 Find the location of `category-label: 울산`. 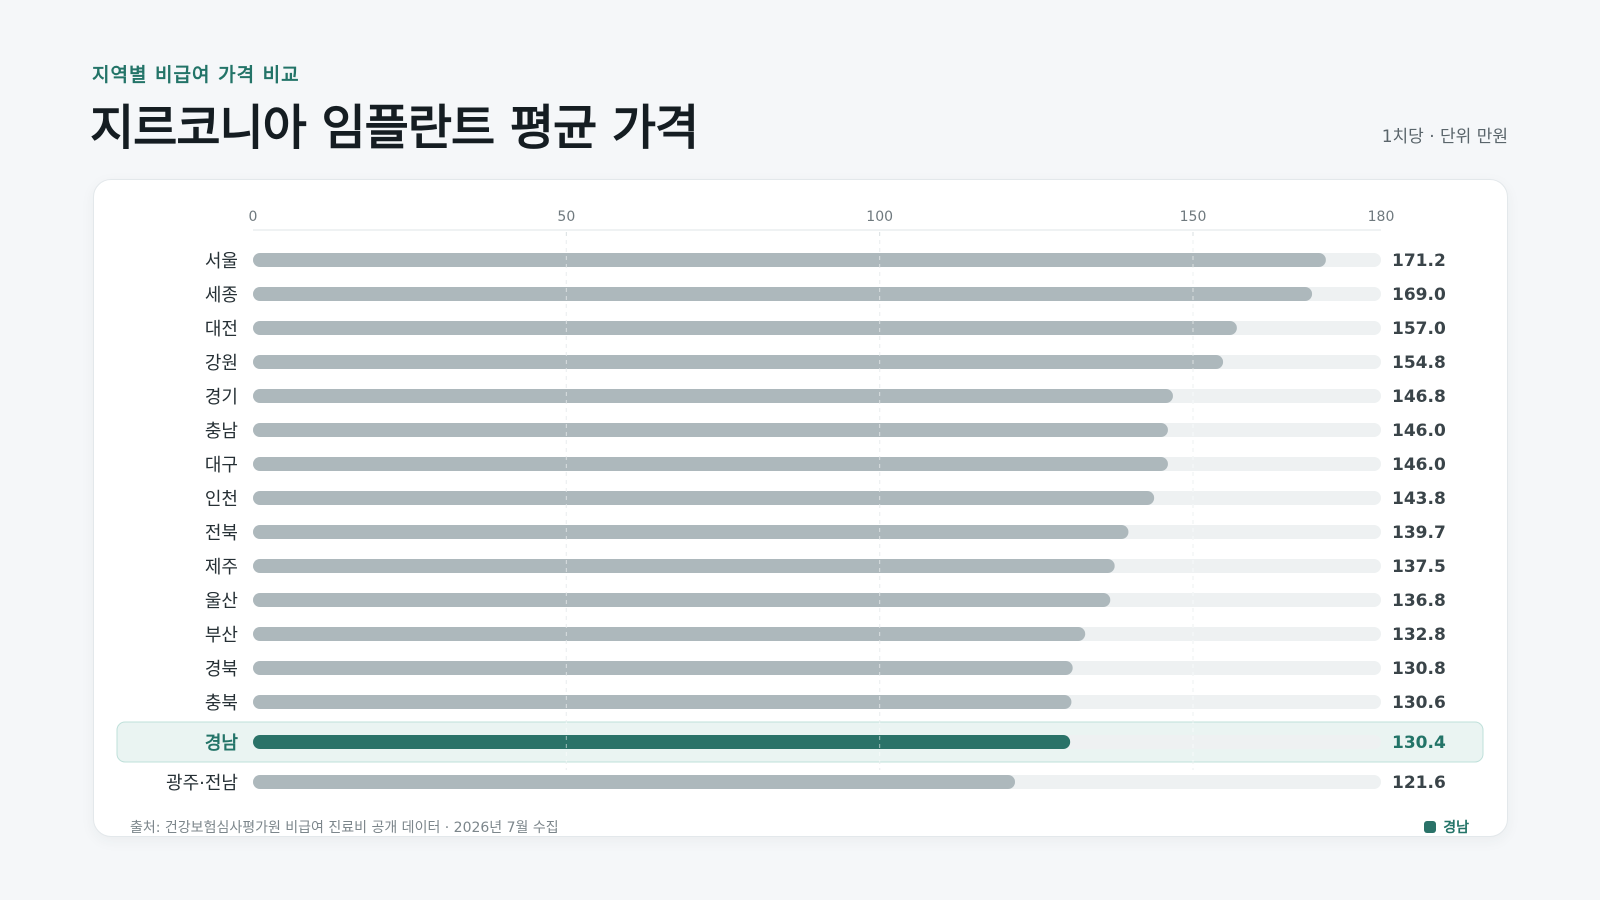

category-label: 울산 is located at coordinates (221, 601).